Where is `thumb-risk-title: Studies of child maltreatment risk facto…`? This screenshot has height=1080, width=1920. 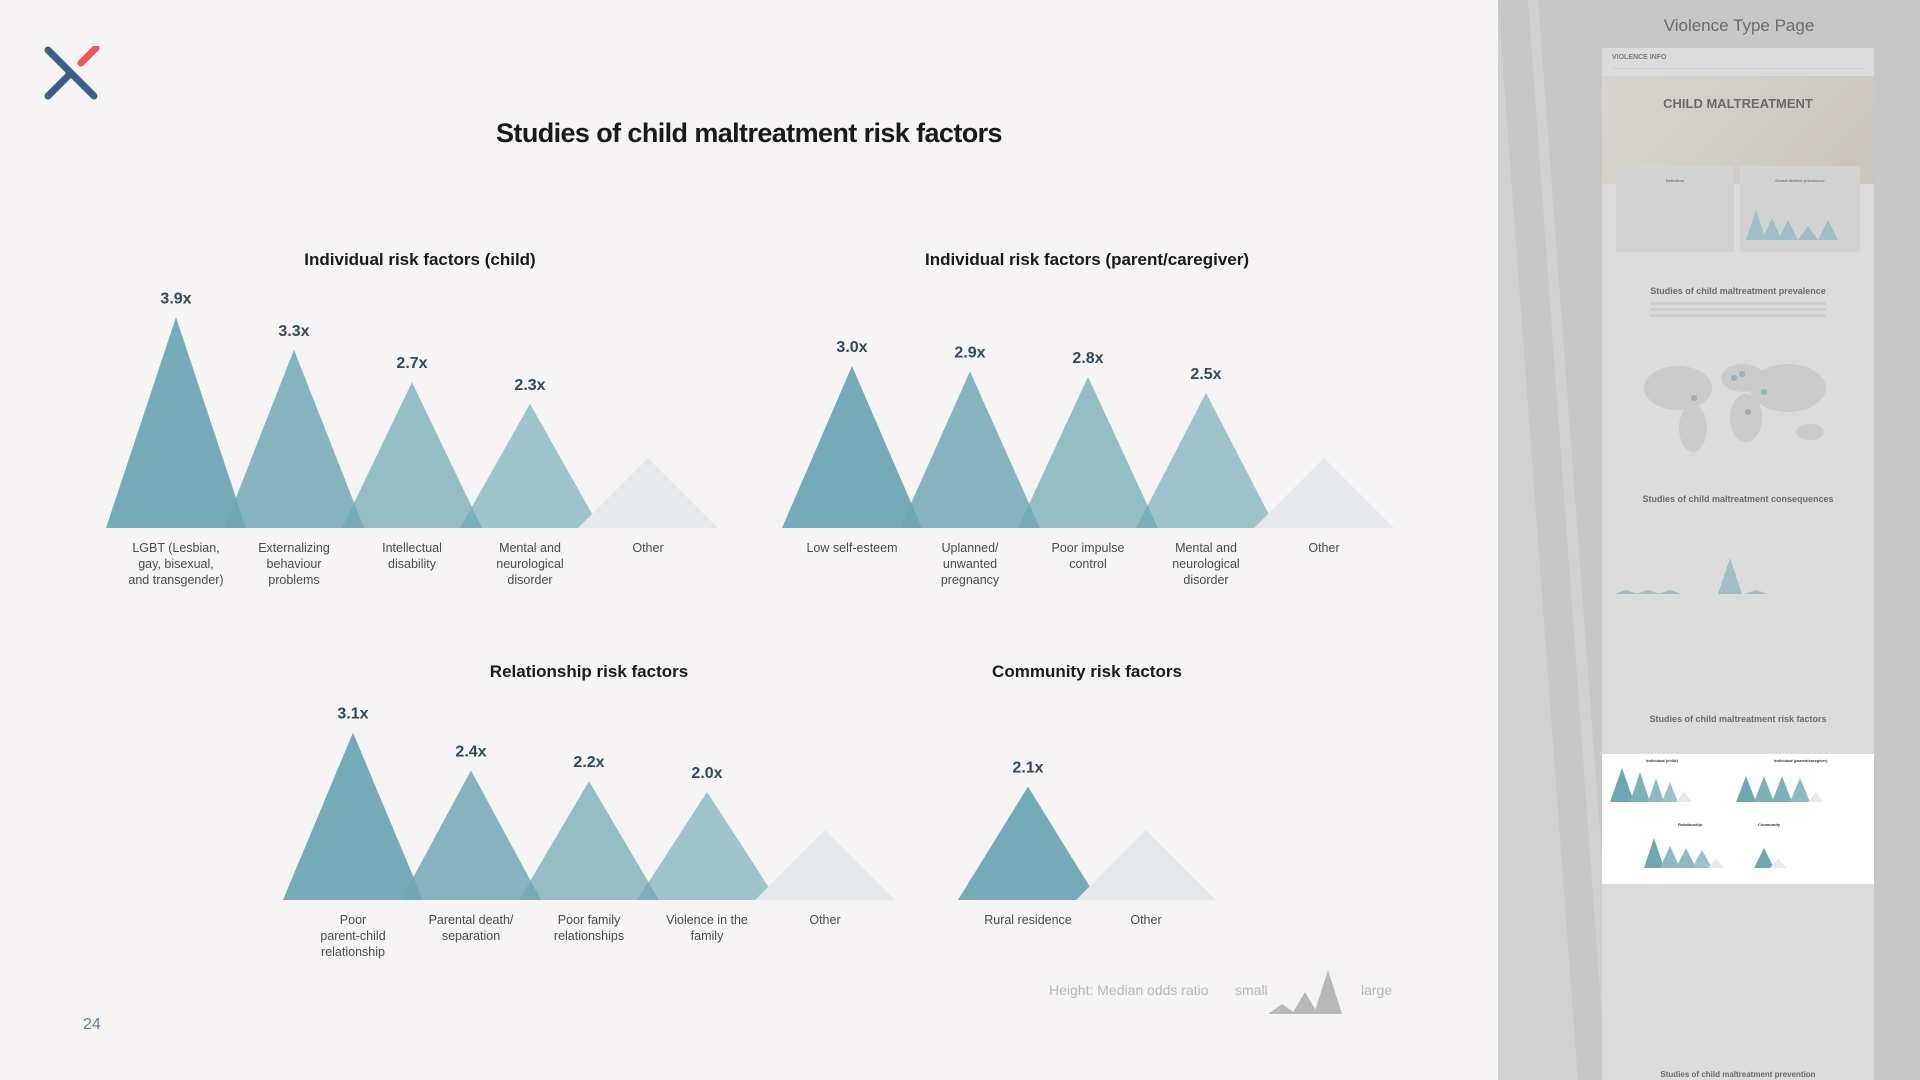 thumb-risk-title: Studies of child maltreatment risk facto… is located at coordinates (1738, 719).